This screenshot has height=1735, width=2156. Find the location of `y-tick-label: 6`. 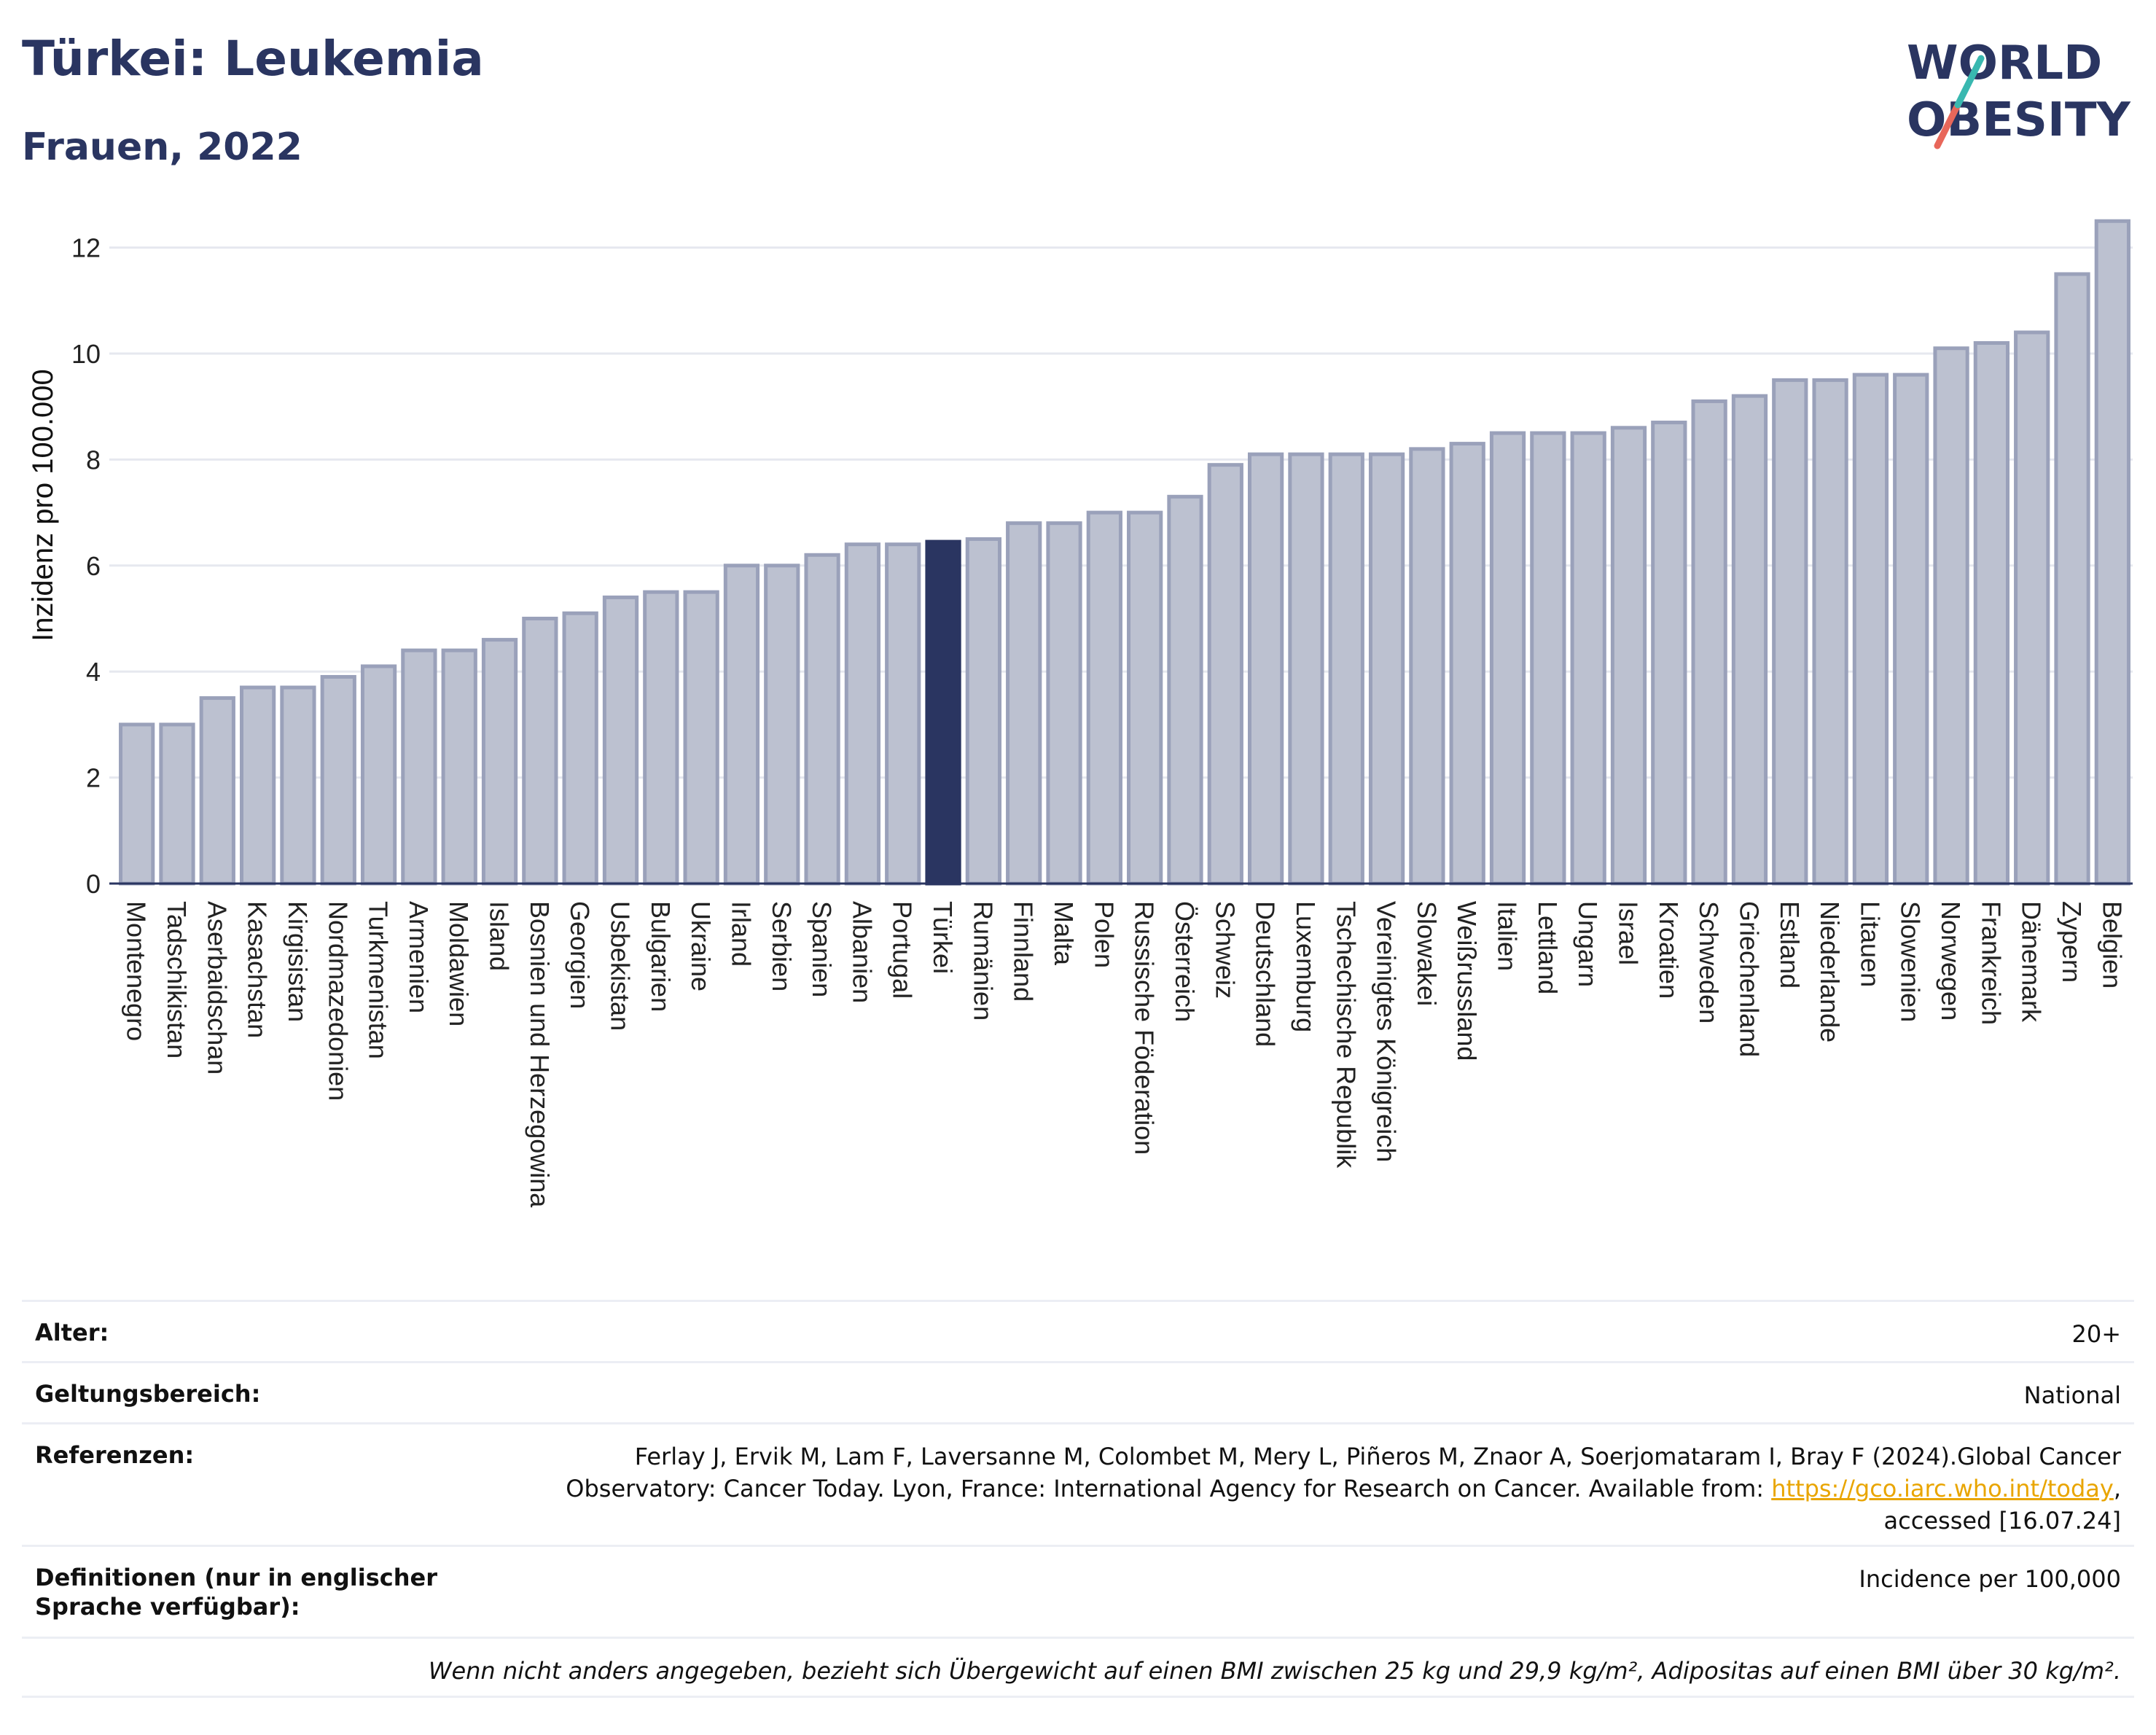

y-tick-label: 6 is located at coordinates (94, 566).